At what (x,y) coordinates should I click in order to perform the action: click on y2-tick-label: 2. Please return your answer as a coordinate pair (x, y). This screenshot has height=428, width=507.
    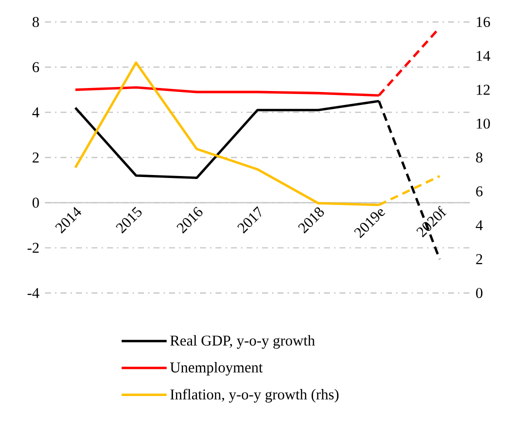
    Looking at the image, I should click on (479, 259).